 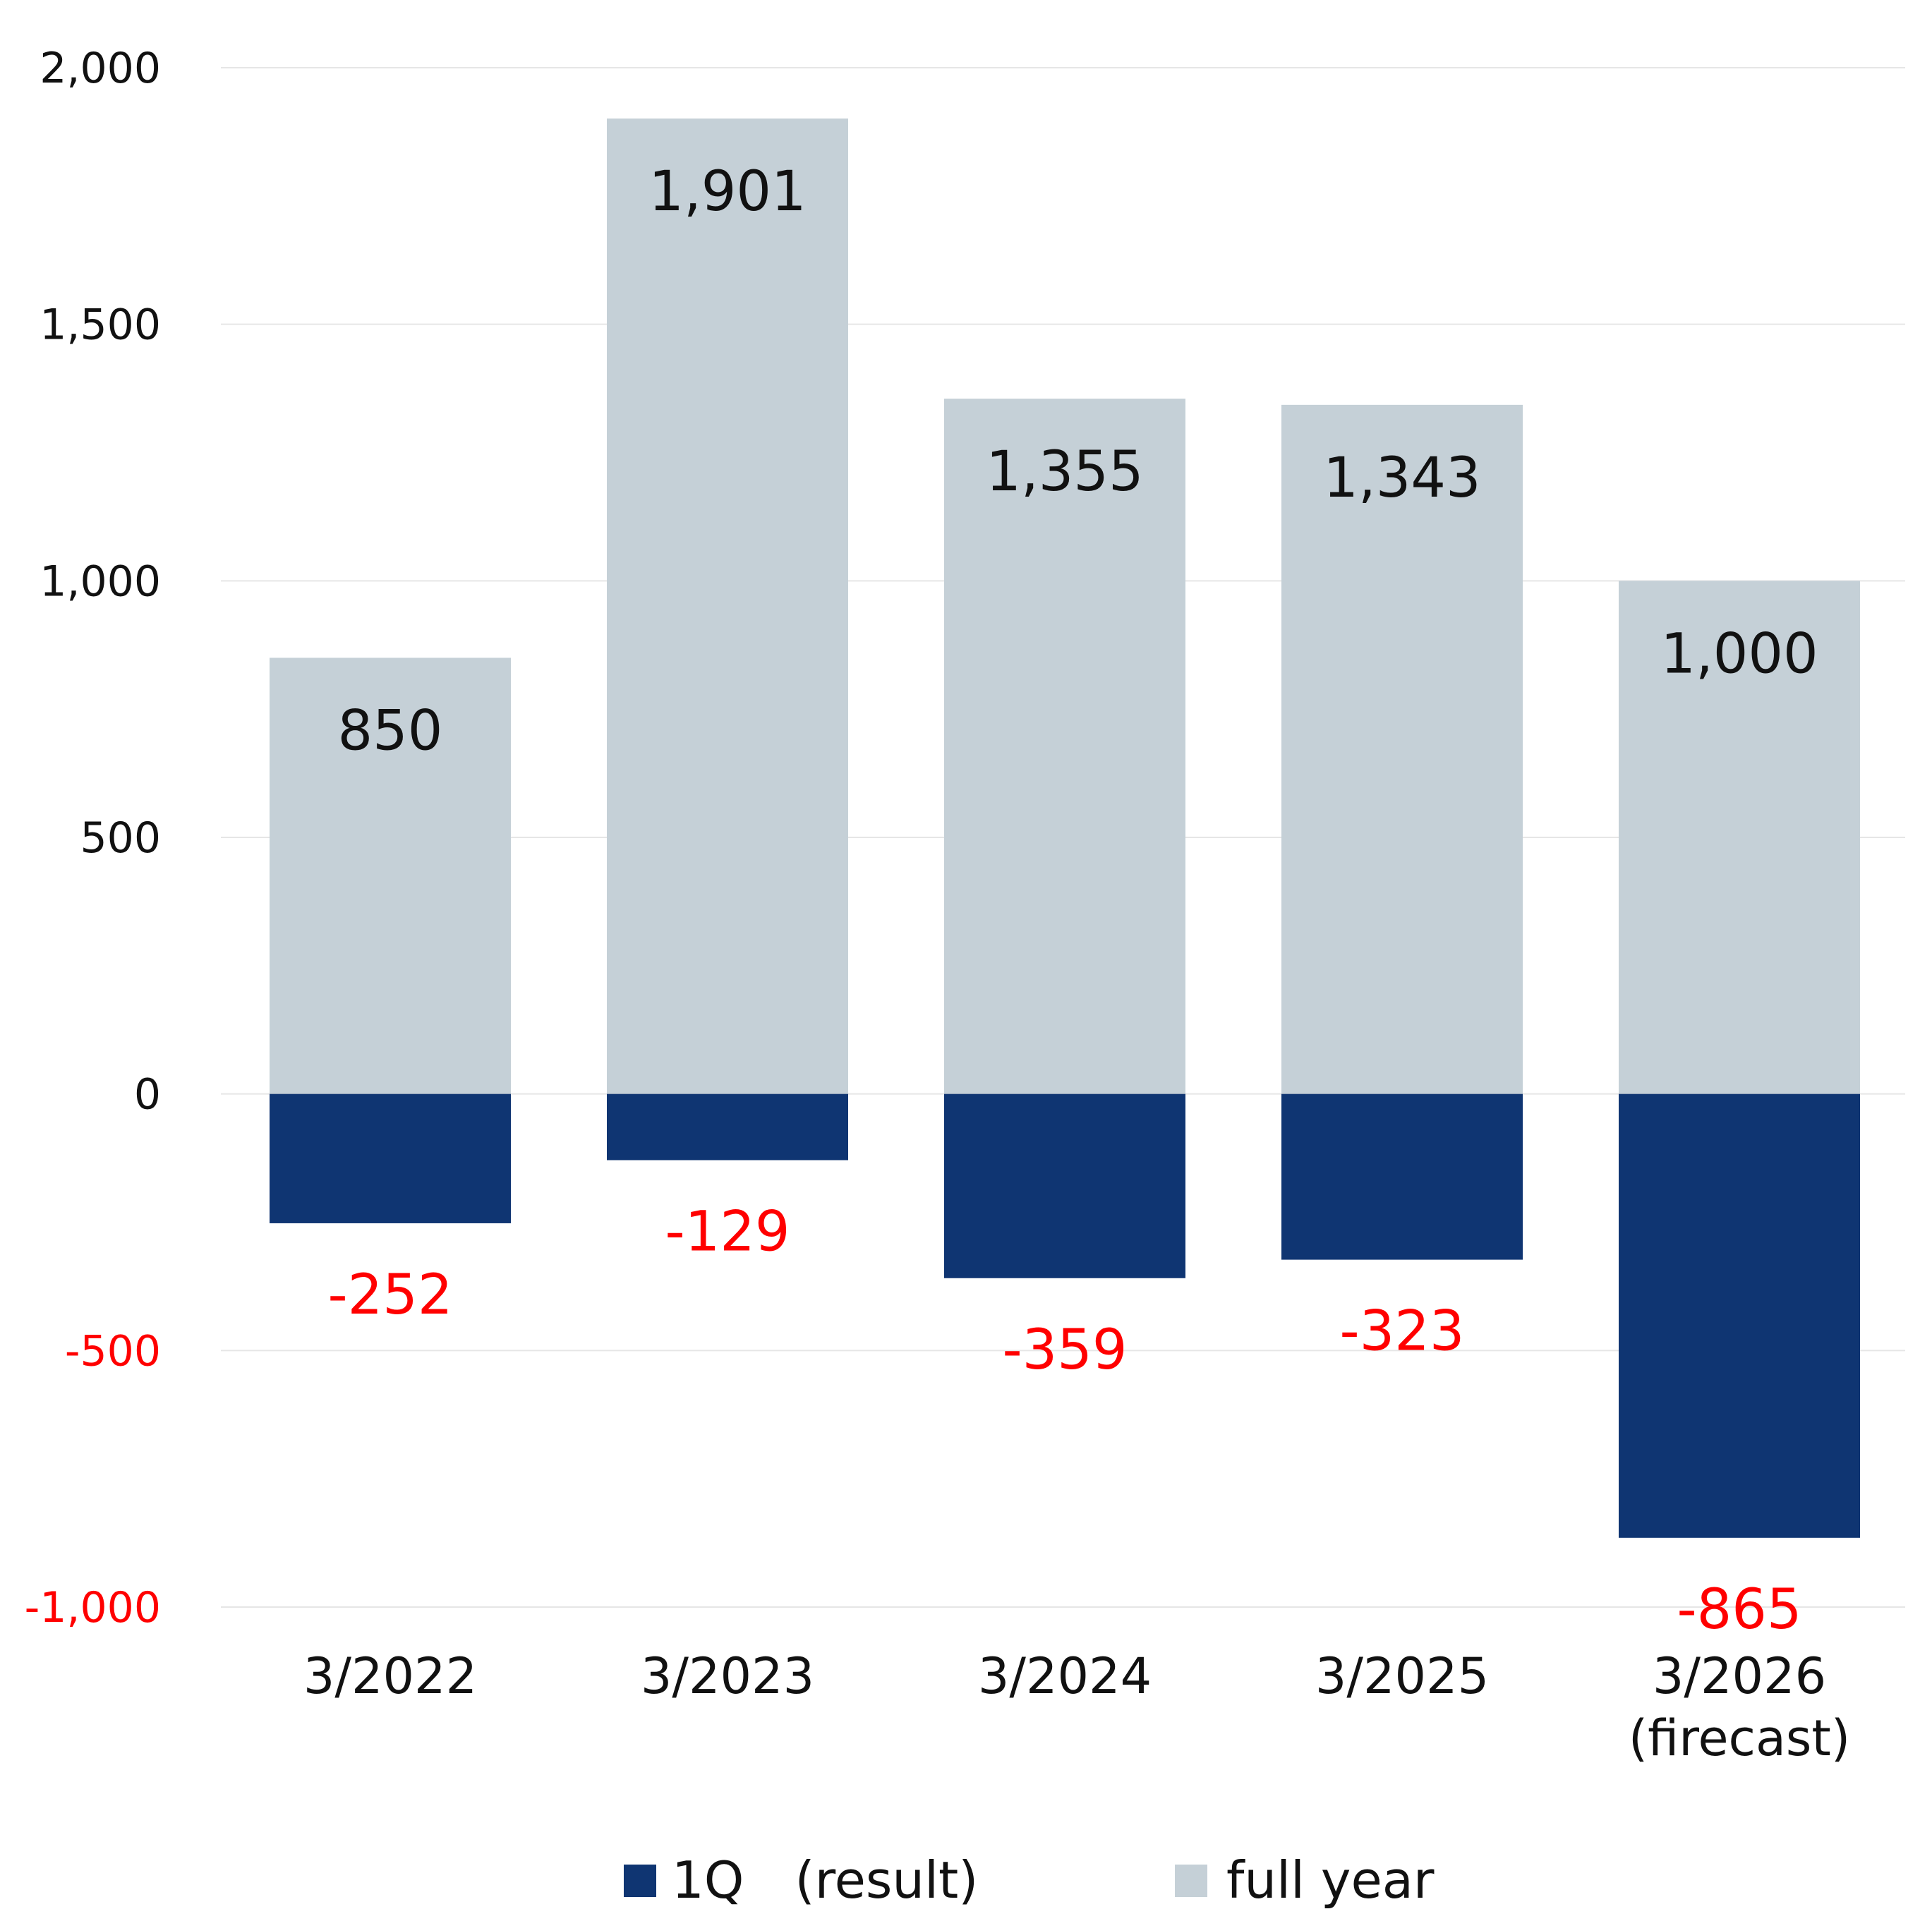 What do you see at coordinates (113, 1351) in the screenshot?
I see `y-tick-label: -500` at bounding box center [113, 1351].